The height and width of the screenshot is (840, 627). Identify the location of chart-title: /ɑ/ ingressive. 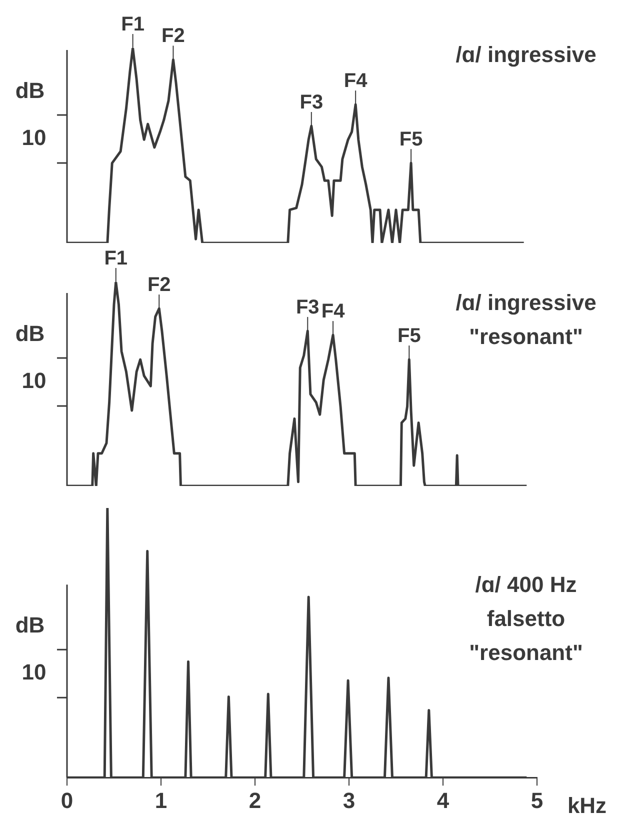
(526, 55).